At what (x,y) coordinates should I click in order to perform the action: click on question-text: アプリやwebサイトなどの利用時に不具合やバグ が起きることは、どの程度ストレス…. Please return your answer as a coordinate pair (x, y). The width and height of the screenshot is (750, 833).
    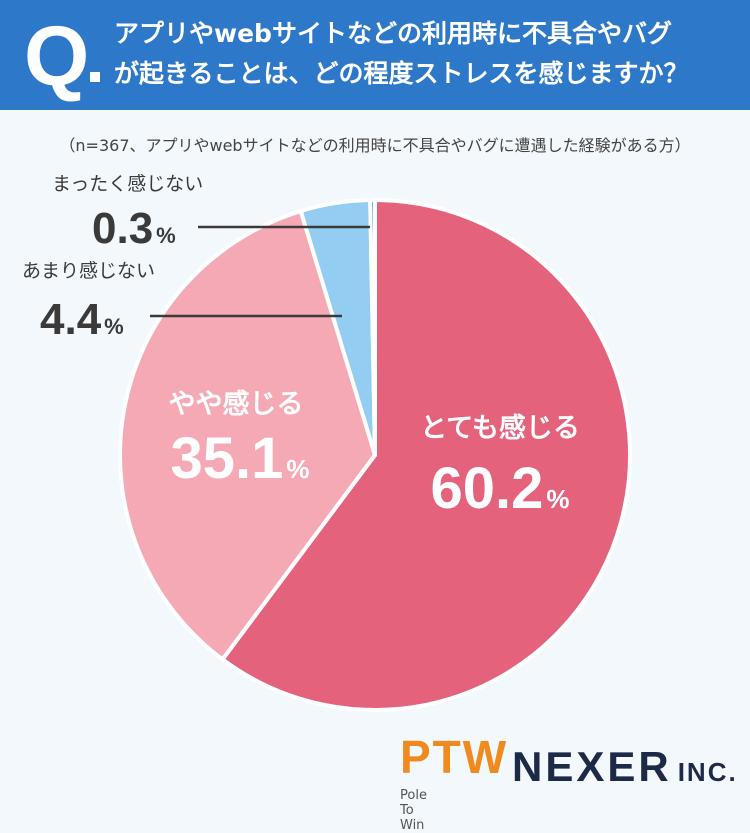
    Looking at the image, I should click on (424, 54).